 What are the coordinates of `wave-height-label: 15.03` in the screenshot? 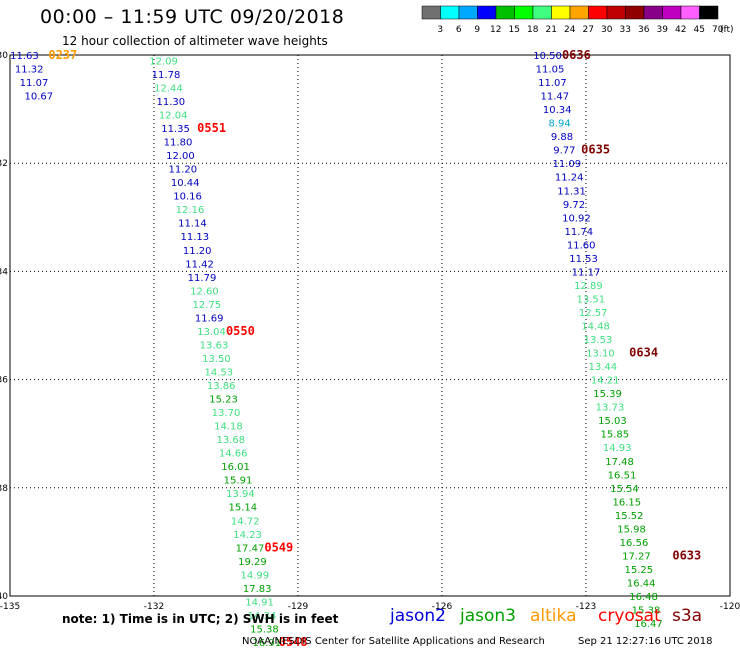 It's located at (612, 421).